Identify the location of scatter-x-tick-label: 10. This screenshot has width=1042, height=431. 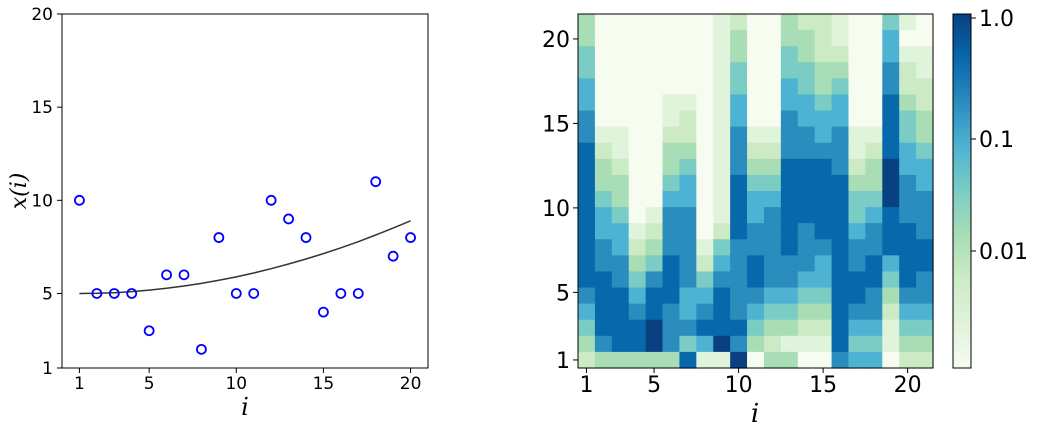
(236, 384).